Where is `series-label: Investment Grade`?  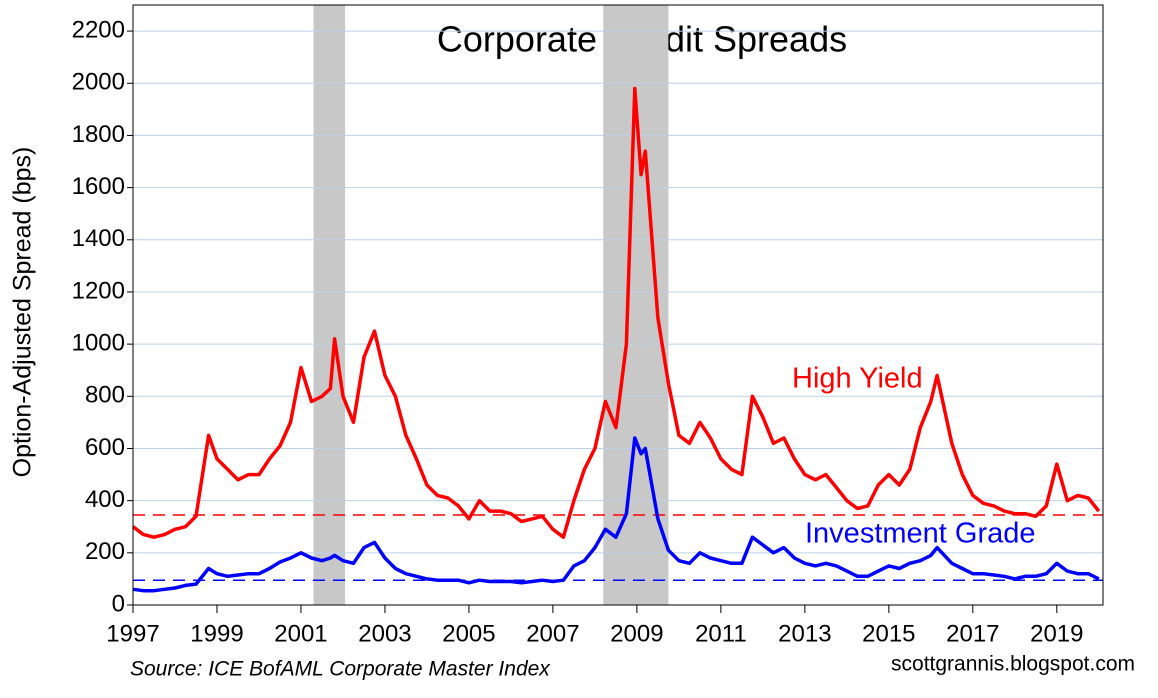
series-label: Investment Grade is located at coordinates (920, 534).